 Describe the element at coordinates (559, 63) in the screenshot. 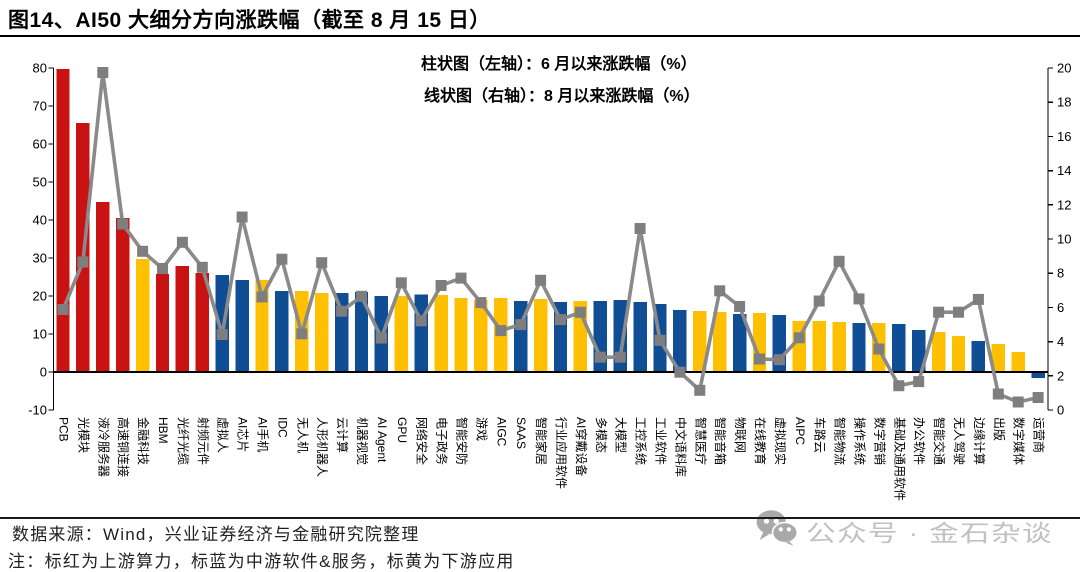

I see `svg-text: 柱状图（左轴）：6 月以来涨跌幅（%）` at that location.